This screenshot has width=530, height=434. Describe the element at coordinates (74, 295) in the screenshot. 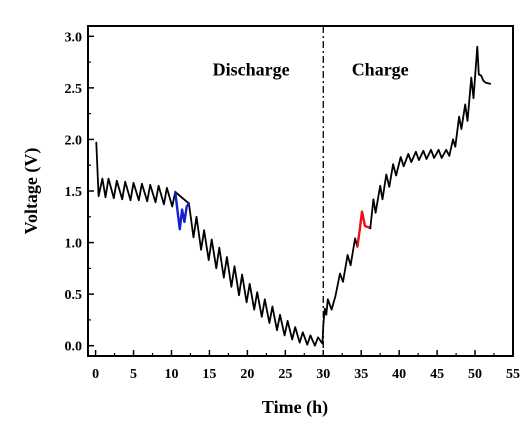

I see `y-tick-label: 0.5` at that location.